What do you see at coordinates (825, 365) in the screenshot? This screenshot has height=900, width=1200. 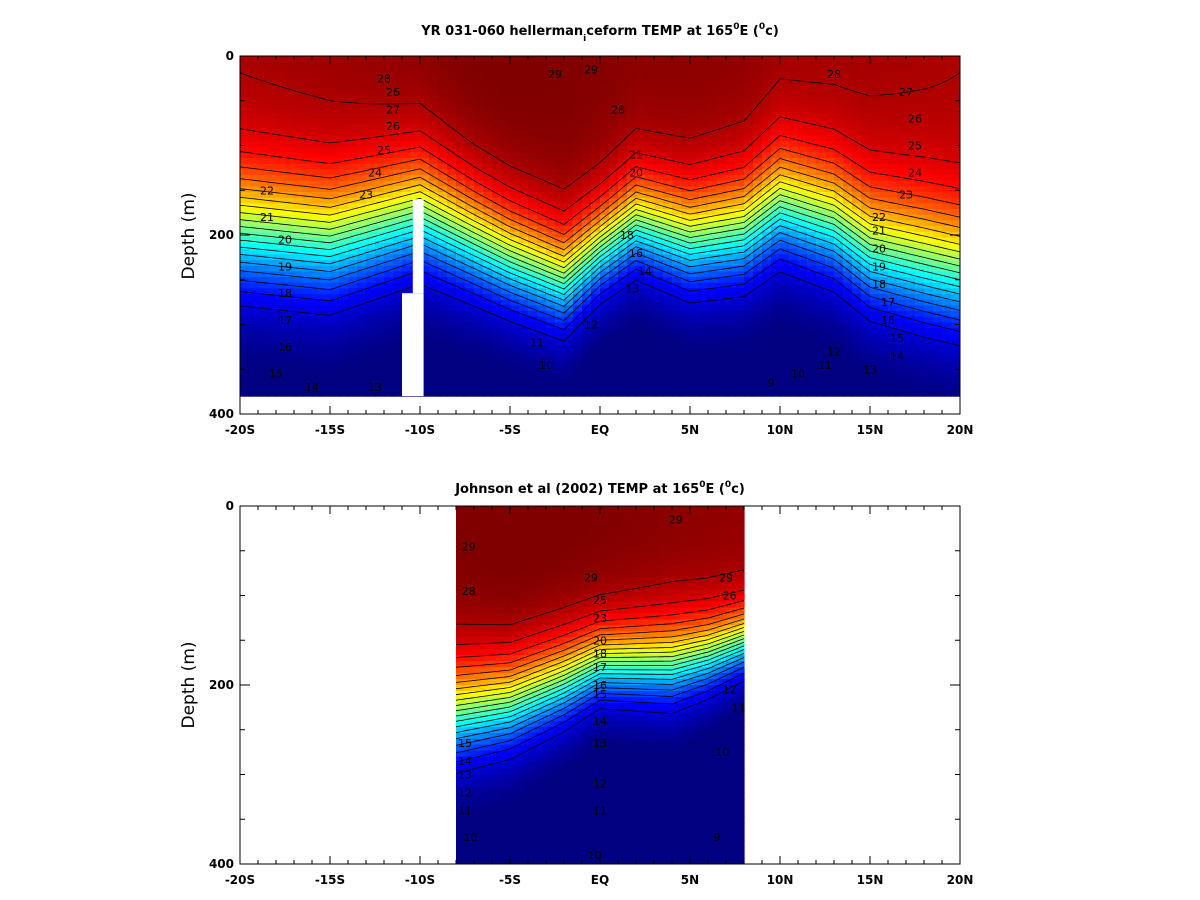 I see `contour-label: 11` at bounding box center [825, 365].